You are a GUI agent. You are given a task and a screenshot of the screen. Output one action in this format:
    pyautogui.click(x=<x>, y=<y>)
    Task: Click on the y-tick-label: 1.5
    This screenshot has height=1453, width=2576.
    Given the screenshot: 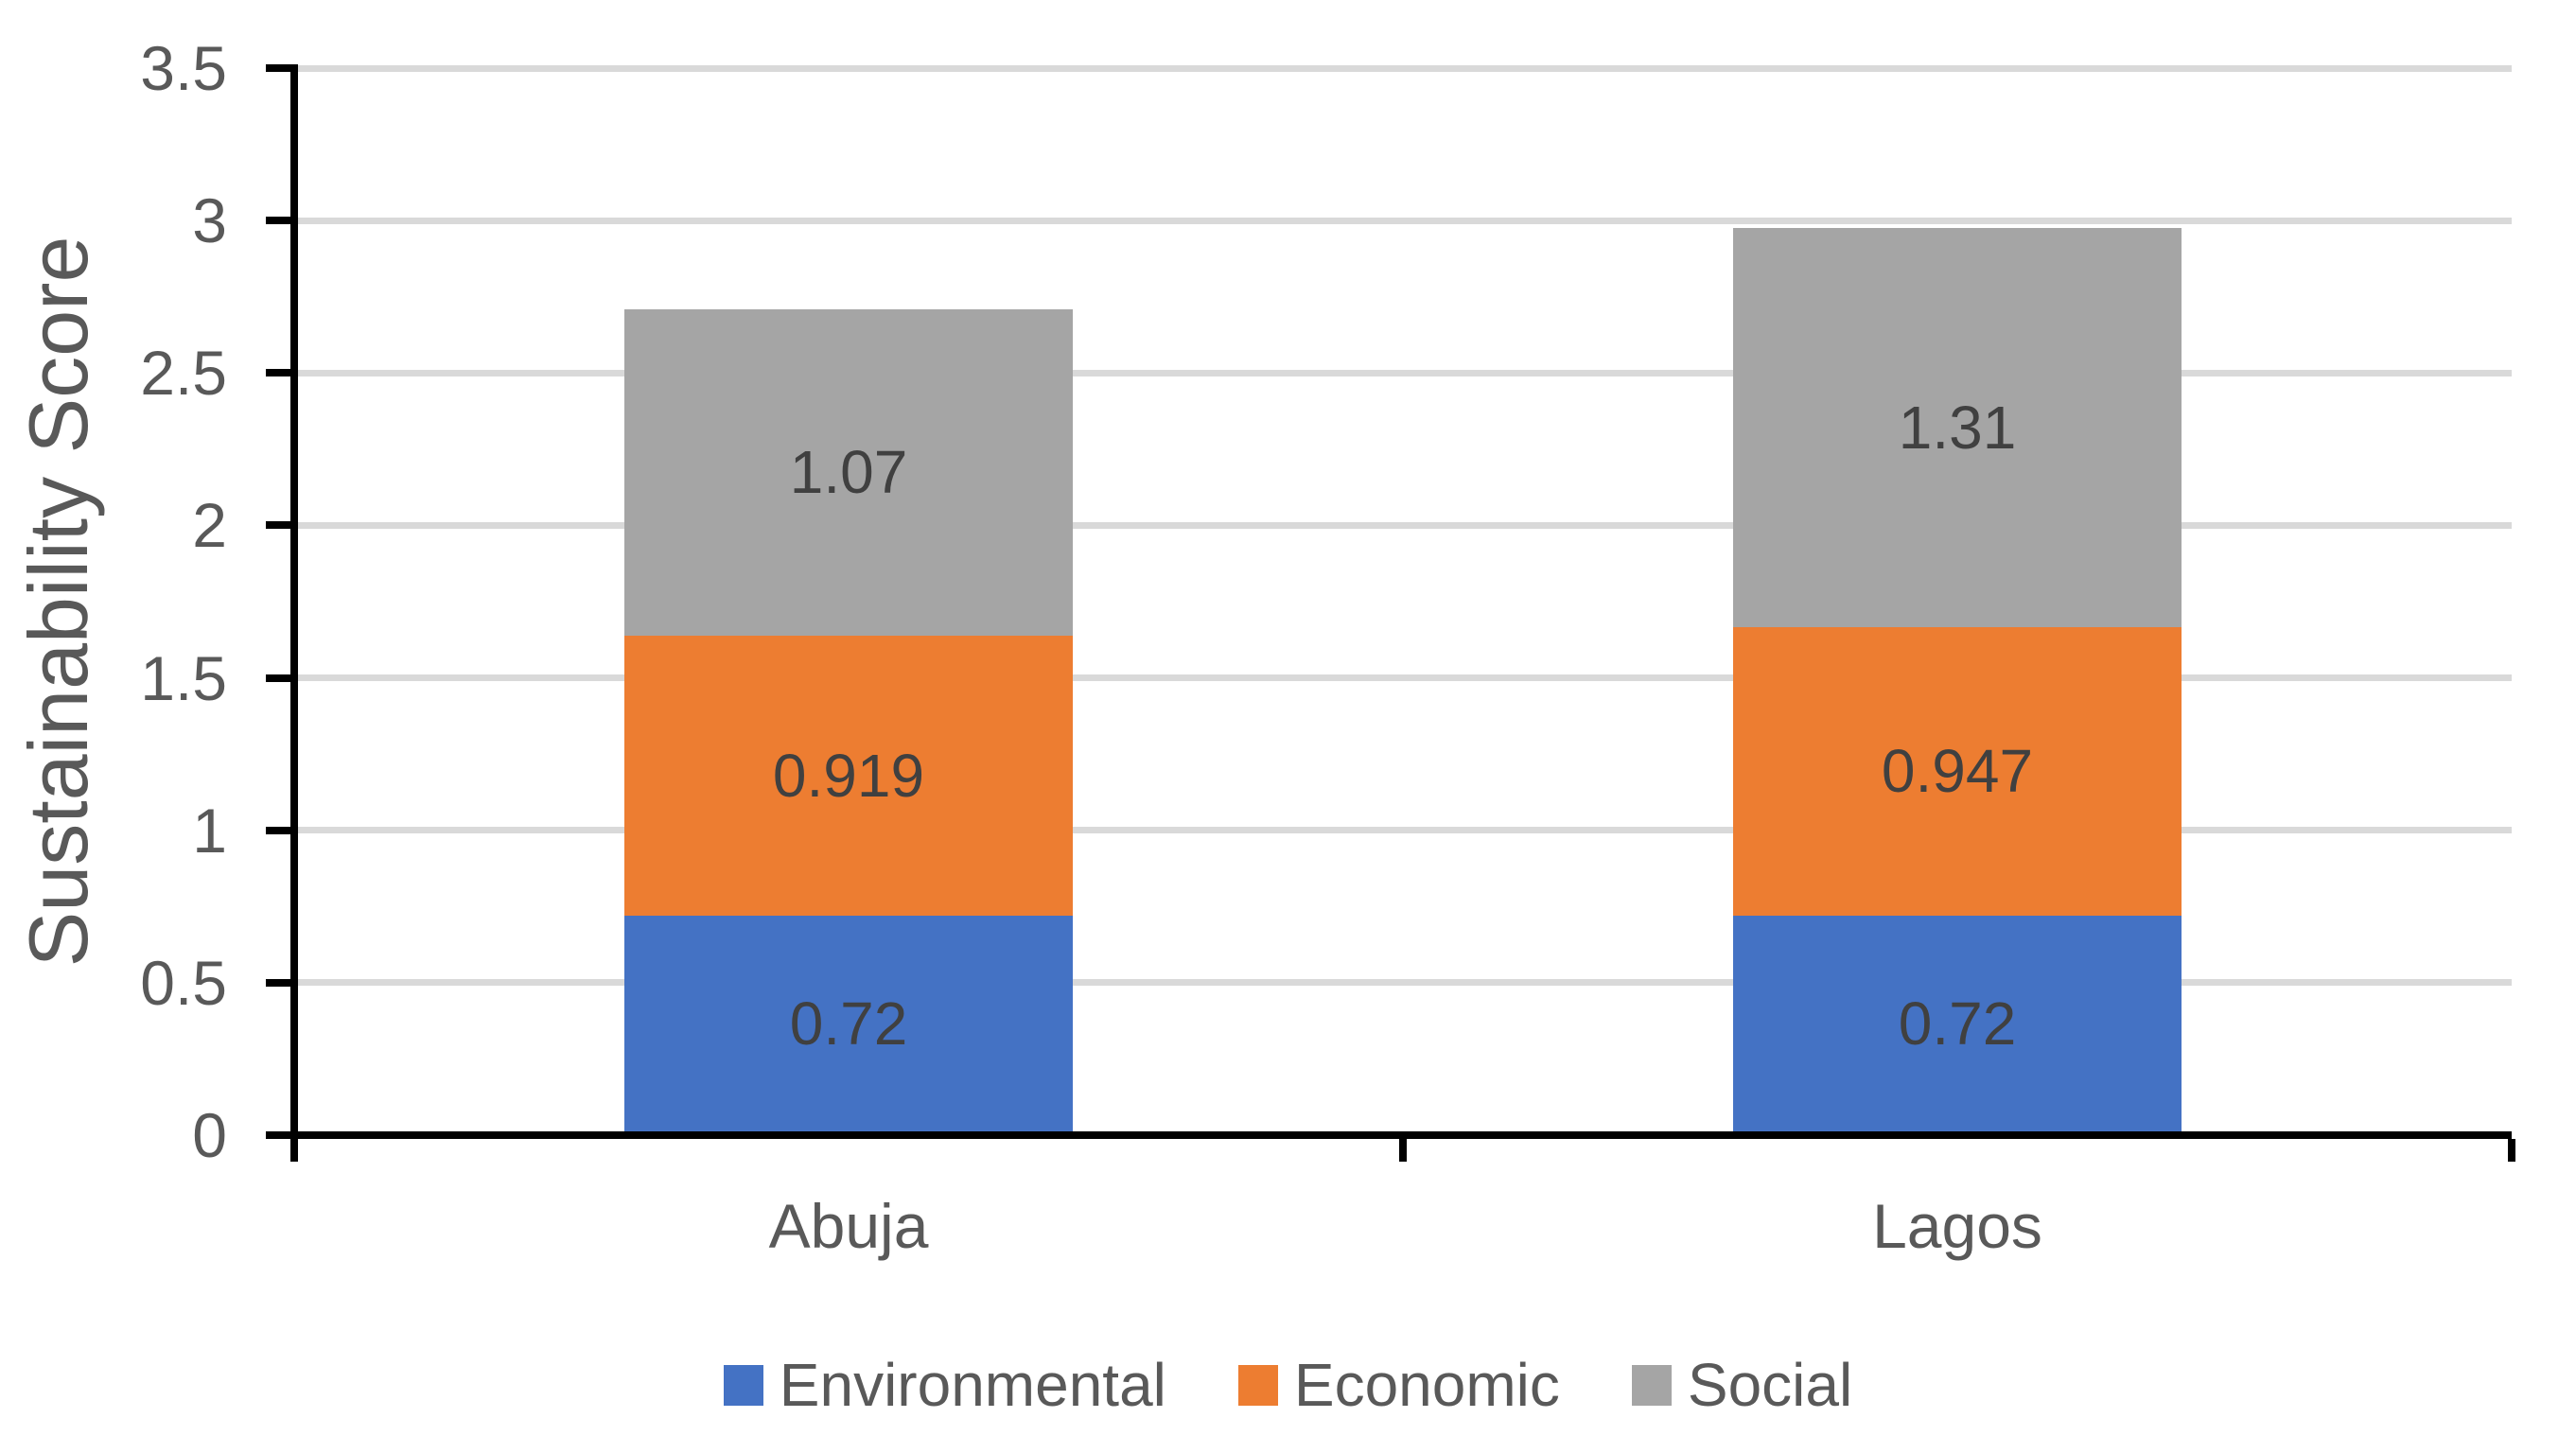 What is the action you would take?
    pyautogui.click(x=184, y=677)
    